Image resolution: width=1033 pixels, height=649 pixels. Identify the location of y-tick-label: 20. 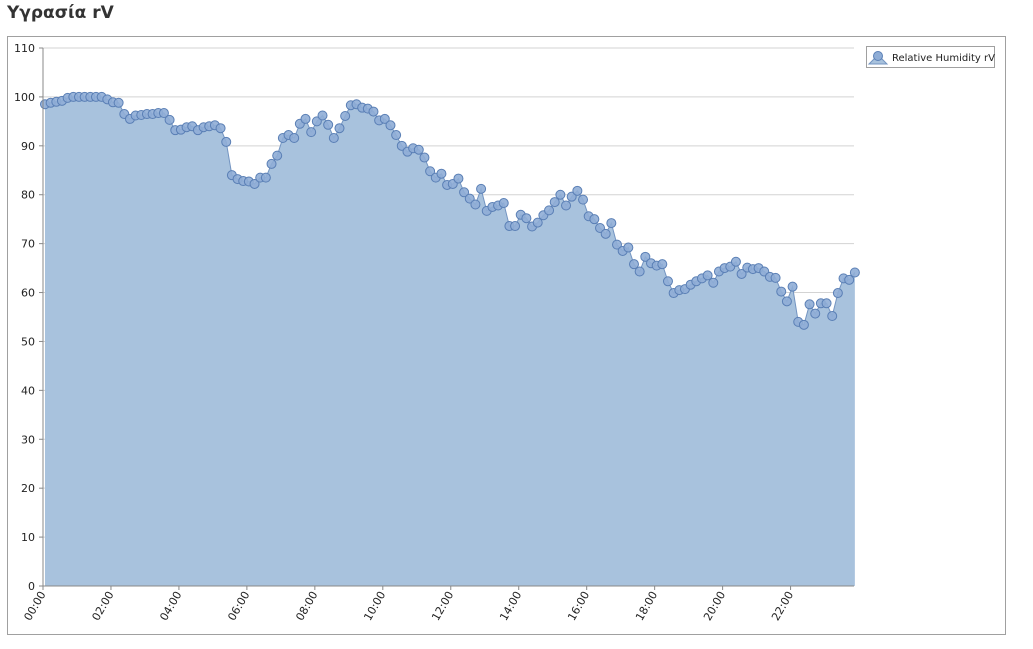
(28, 488).